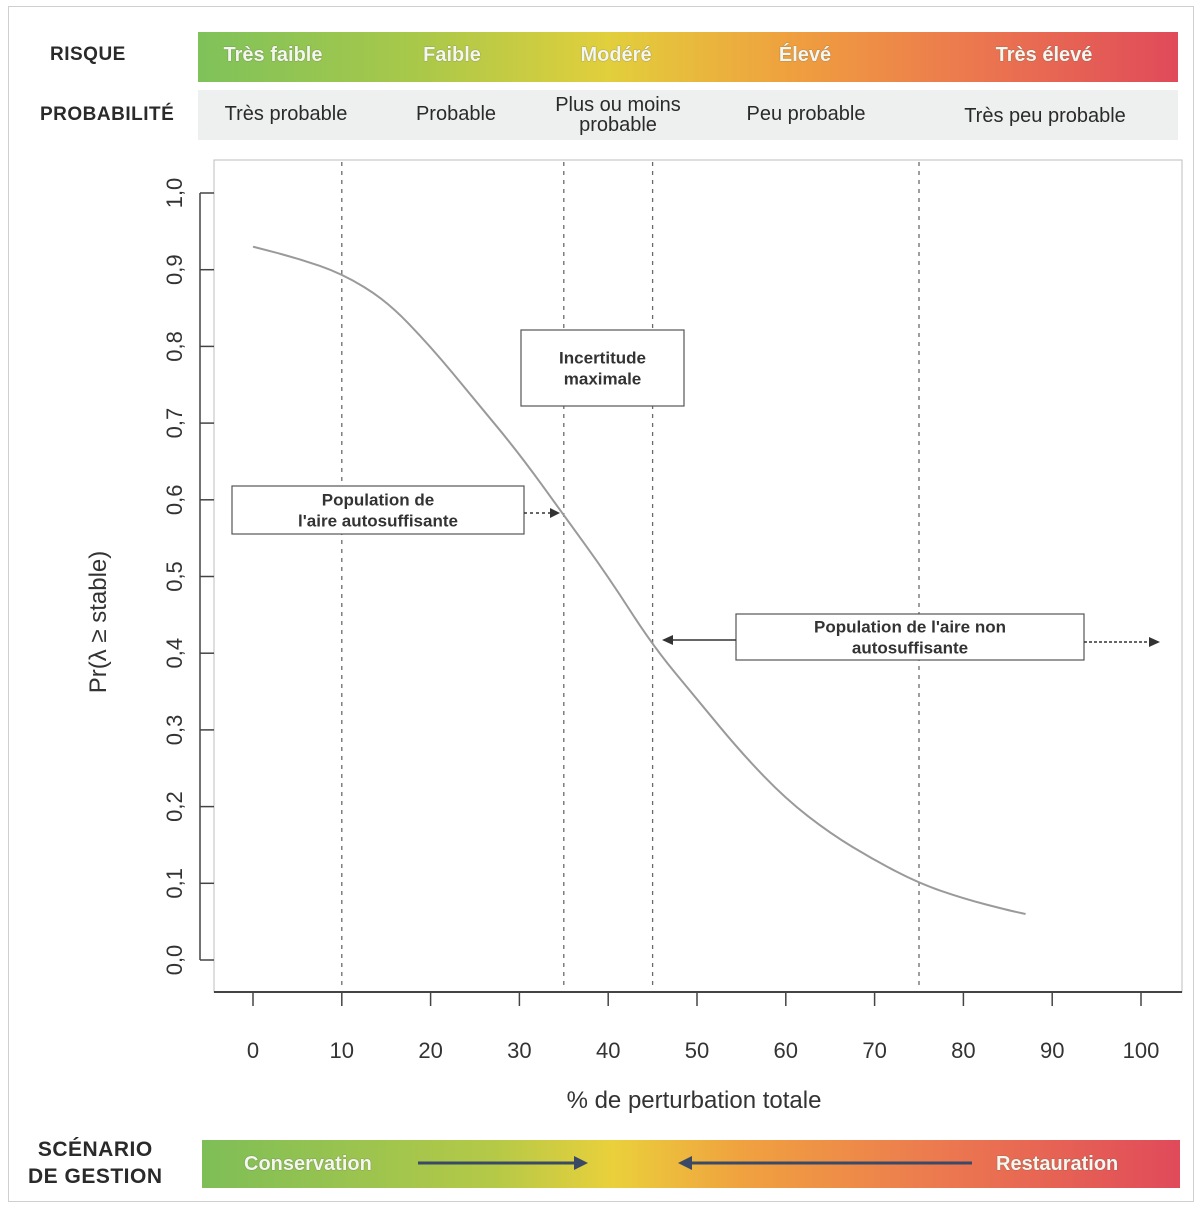  What do you see at coordinates (174, 423) in the screenshot?
I see `y-tick-label-7: 0,7` at bounding box center [174, 423].